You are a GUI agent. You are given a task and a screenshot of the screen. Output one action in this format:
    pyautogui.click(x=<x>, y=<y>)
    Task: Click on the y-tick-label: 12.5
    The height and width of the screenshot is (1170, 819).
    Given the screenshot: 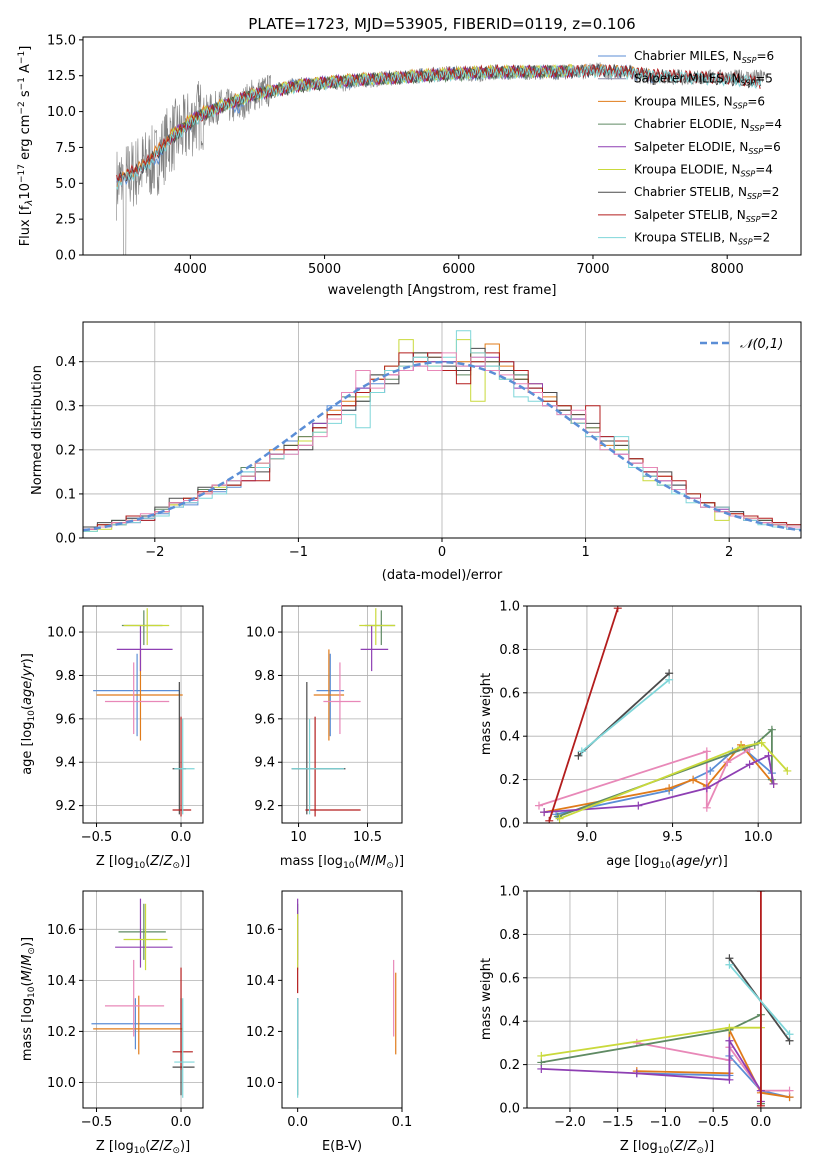 What is the action you would take?
    pyautogui.click(x=61, y=76)
    